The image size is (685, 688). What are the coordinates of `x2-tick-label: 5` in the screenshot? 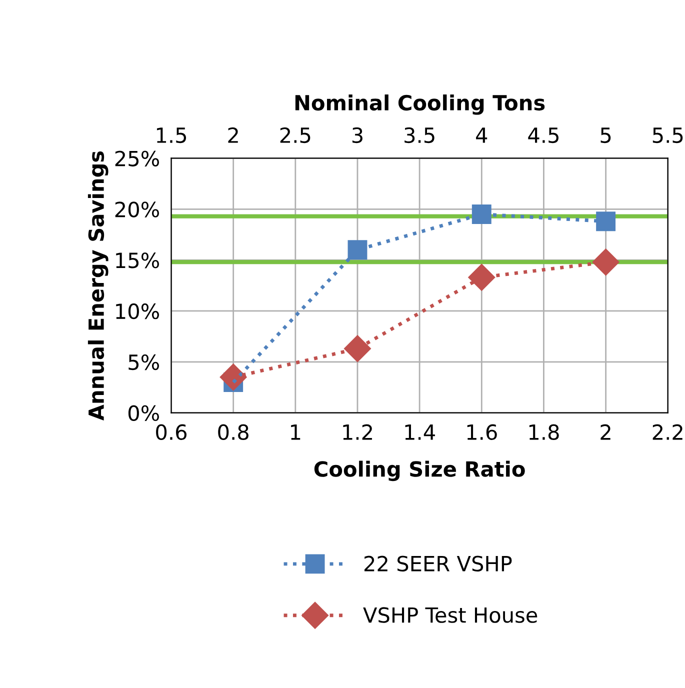 It's located at (605, 136).